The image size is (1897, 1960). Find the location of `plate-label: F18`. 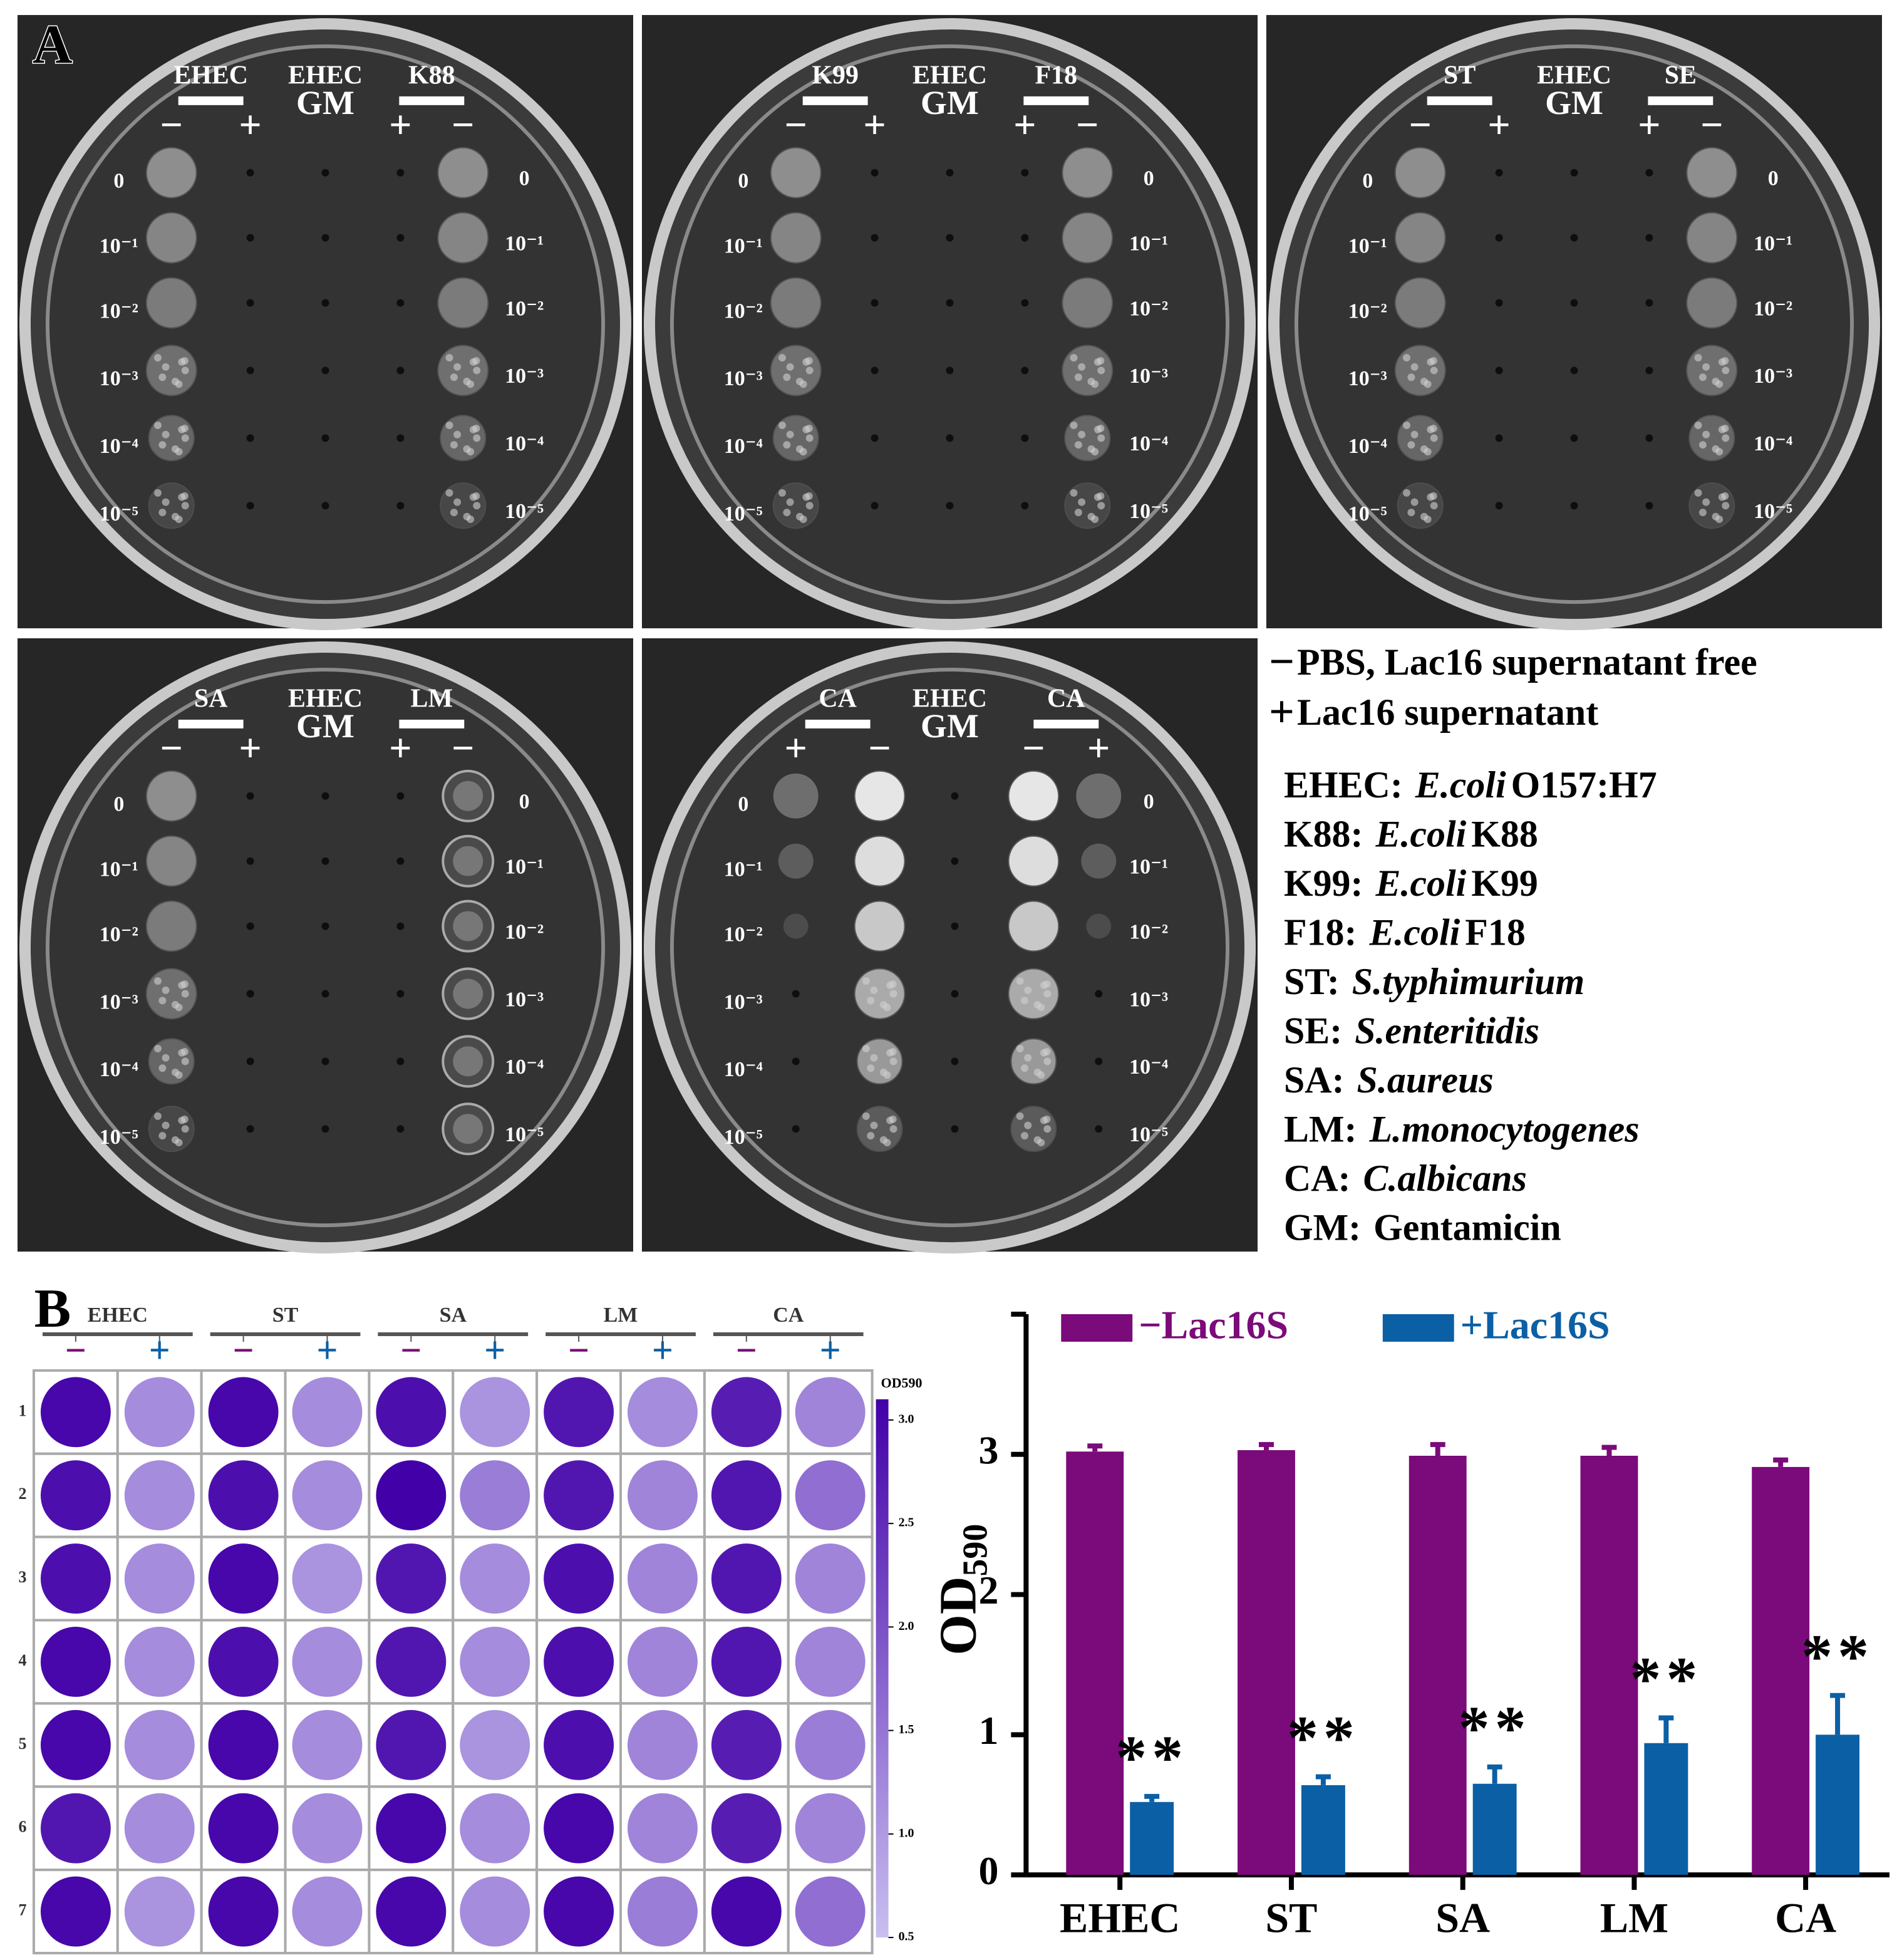

plate-label: F18 is located at coordinates (1056, 76).